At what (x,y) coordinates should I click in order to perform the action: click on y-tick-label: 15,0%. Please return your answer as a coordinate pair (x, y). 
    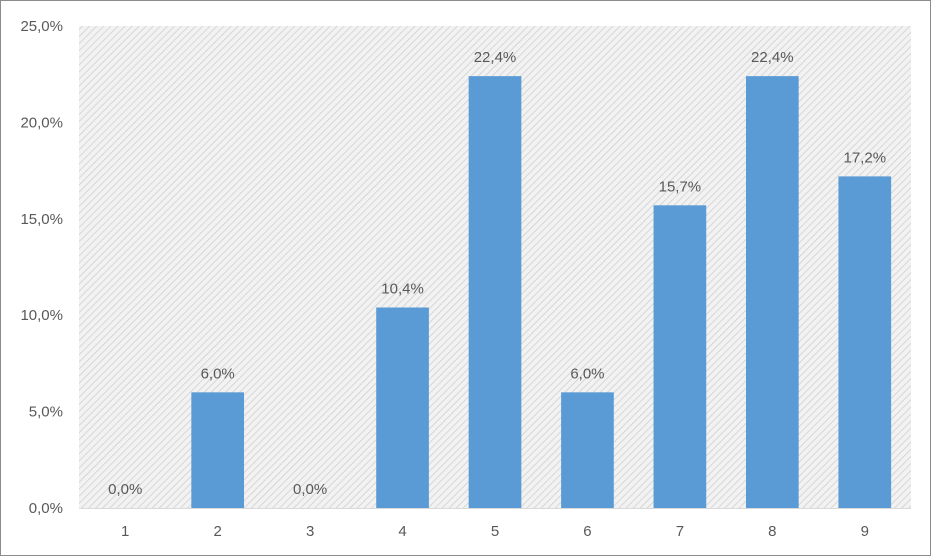
    Looking at the image, I should click on (41, 219).